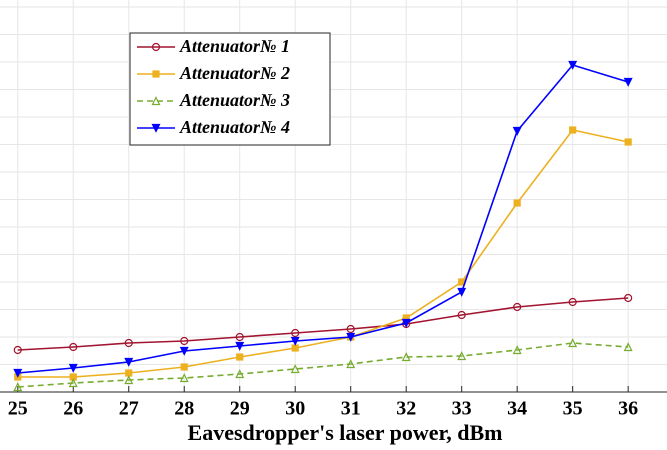 The image size is (667, 450). Describe the element at coordinates (129, 409) in the screenshot. I see `x-tick-label: 27` at that location.